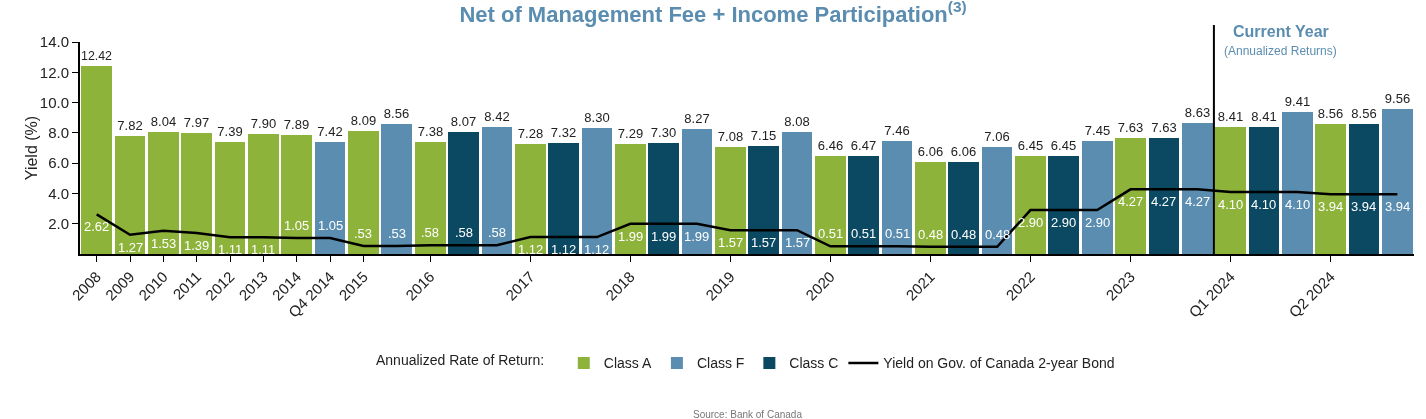  Describe the element at coordinates (697, 118) in the screenshot. I see `data-label: 8.27` at that location.